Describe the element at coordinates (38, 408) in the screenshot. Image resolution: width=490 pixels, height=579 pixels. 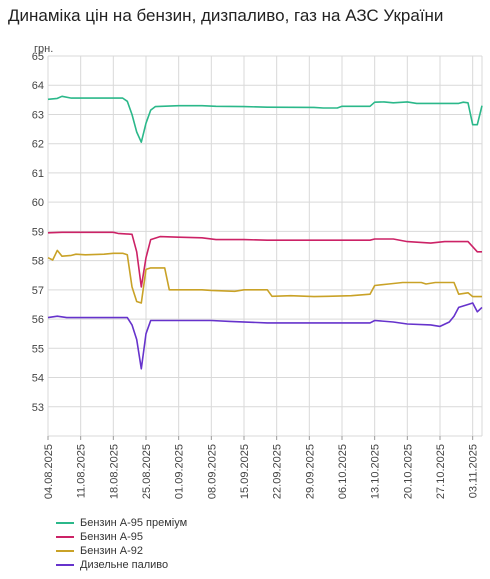
I see `y-tick-label: 53` at that location.